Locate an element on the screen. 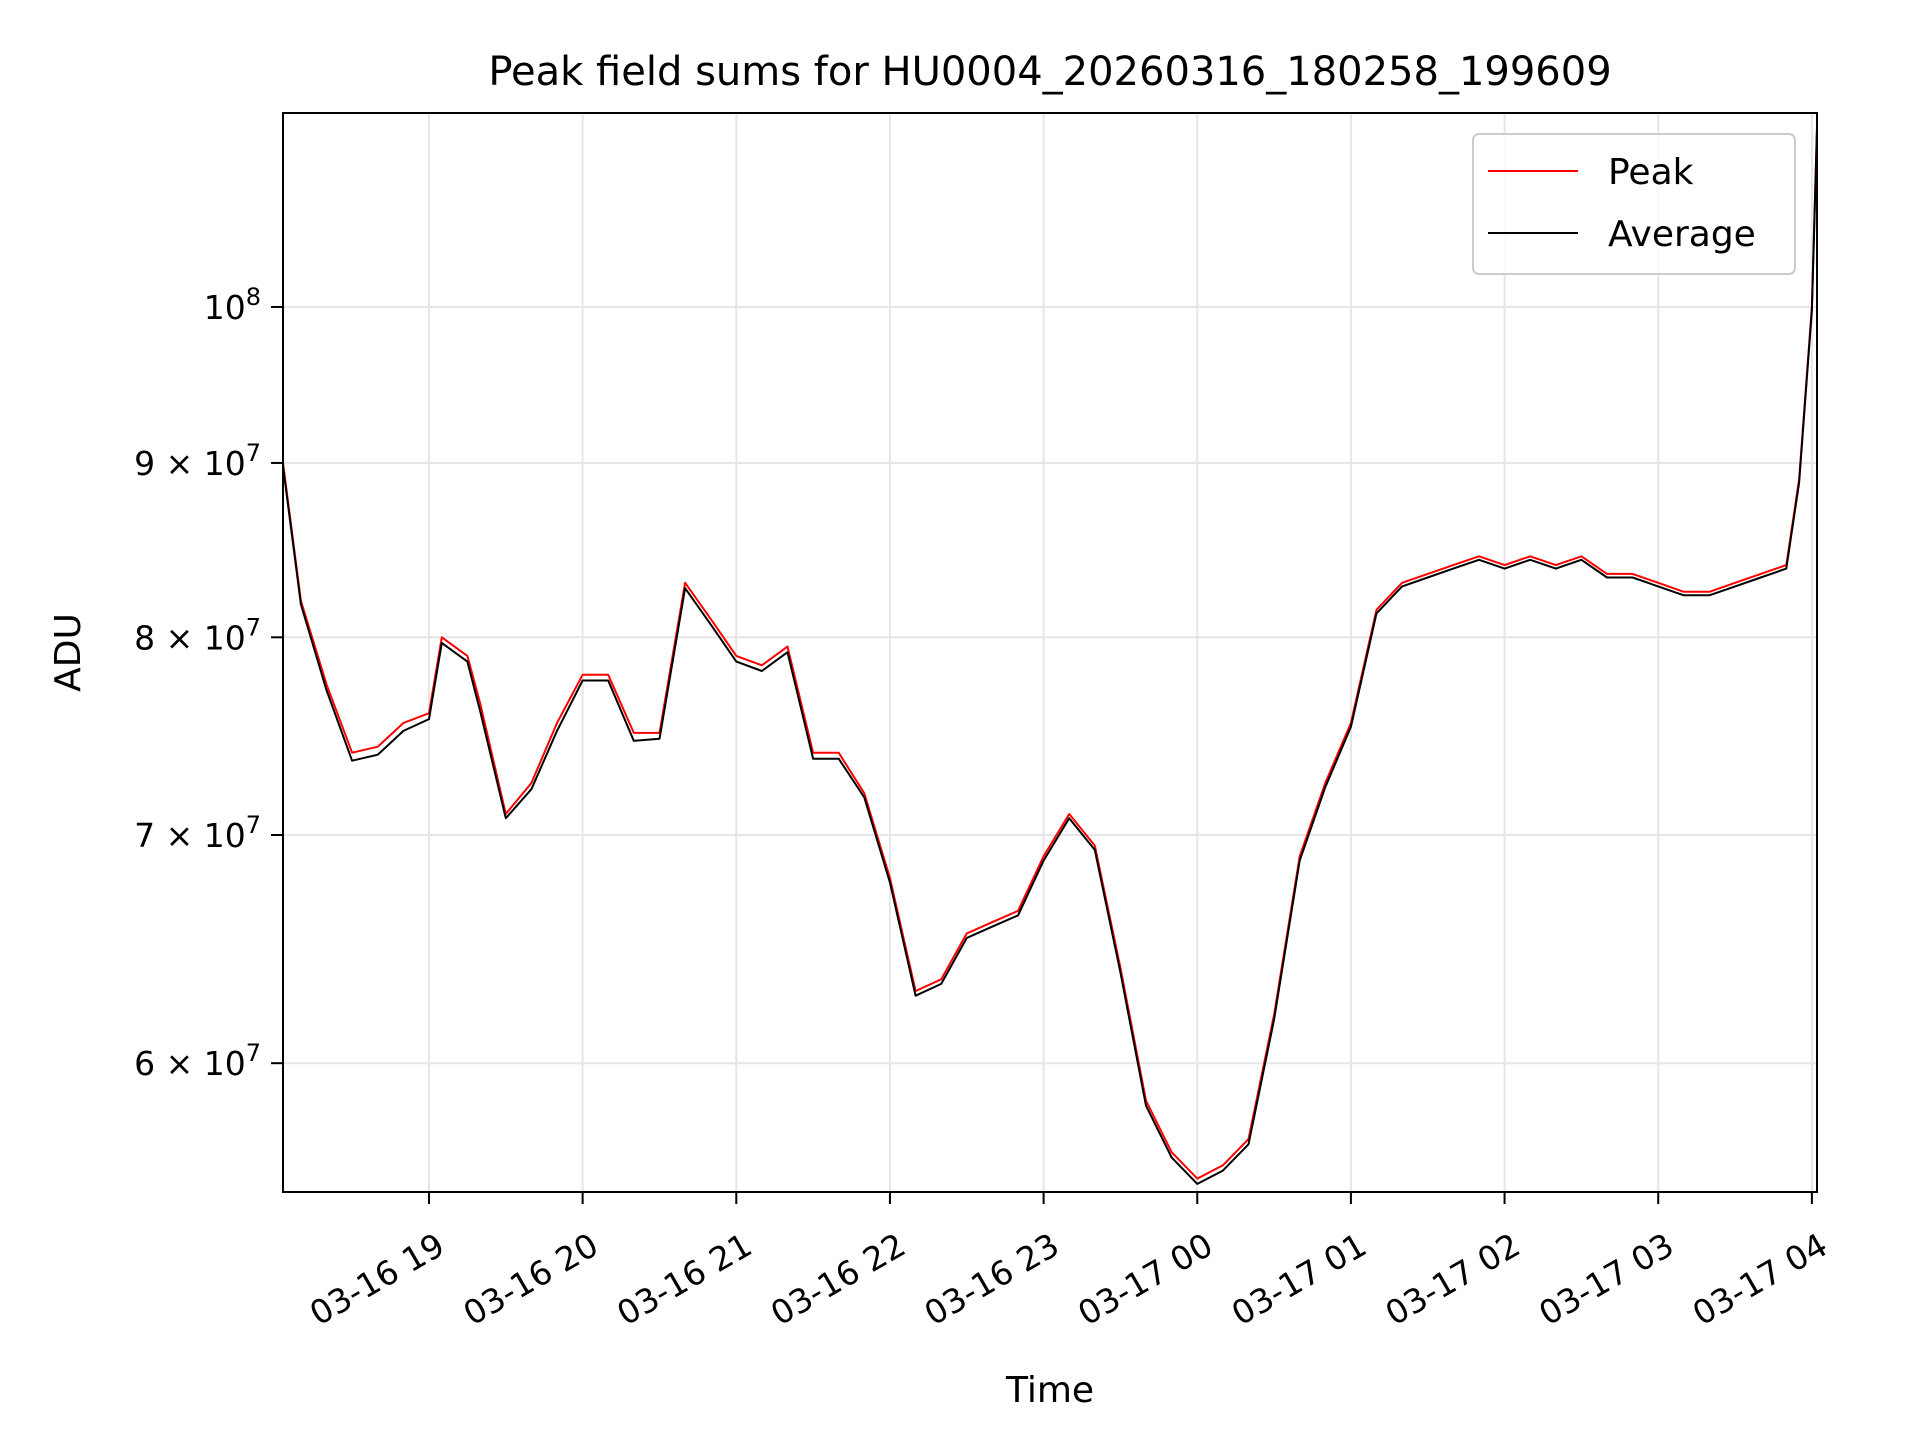  legend: Peak Average is located at coordinates (1634, 204).